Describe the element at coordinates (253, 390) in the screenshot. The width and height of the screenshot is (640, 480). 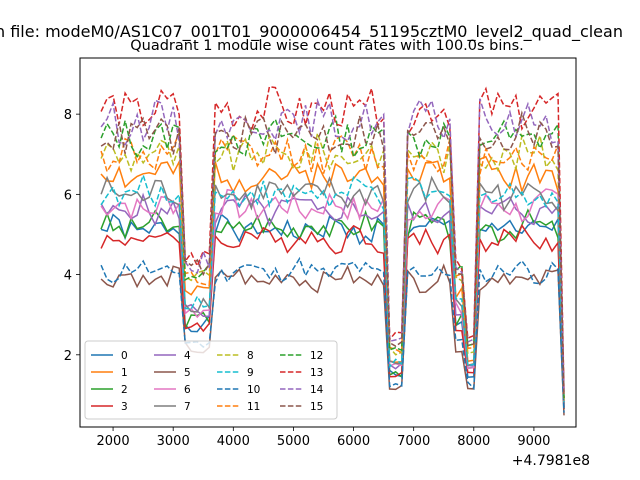
I see `legend-label-10: 10` at that location.